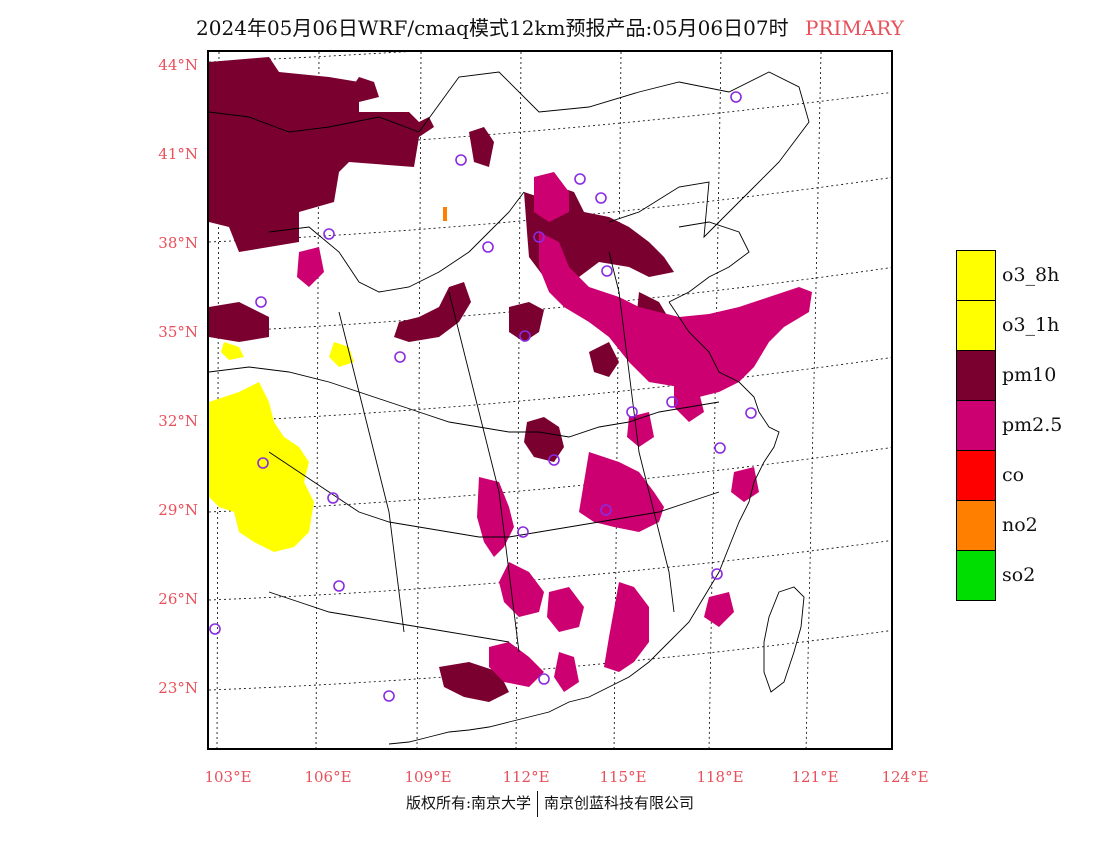 This screenshot has width=1100, height=850. Describe the element at coordinates (281, 447) in the screenshot. I see `o3-patches` at that location.